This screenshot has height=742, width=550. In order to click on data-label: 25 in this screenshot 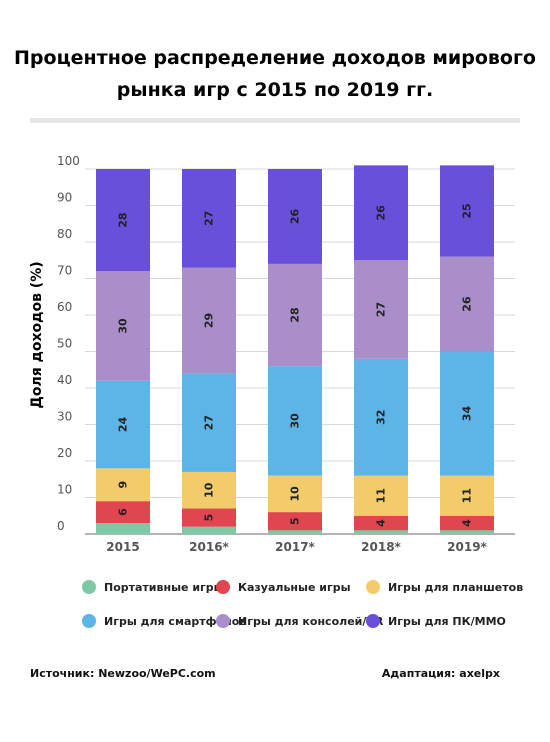, I will do `click(467, 210)`.